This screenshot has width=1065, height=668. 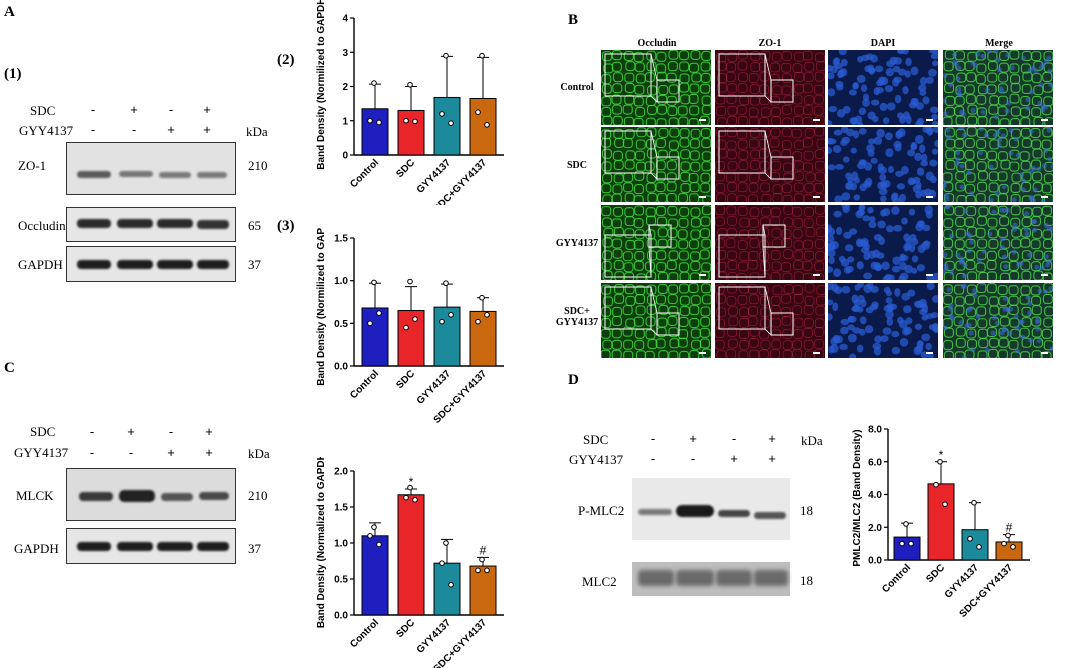 I want to click on row-label-sdc-gyy4137: SDC+ GYY4137, so click(x=577, y=317).